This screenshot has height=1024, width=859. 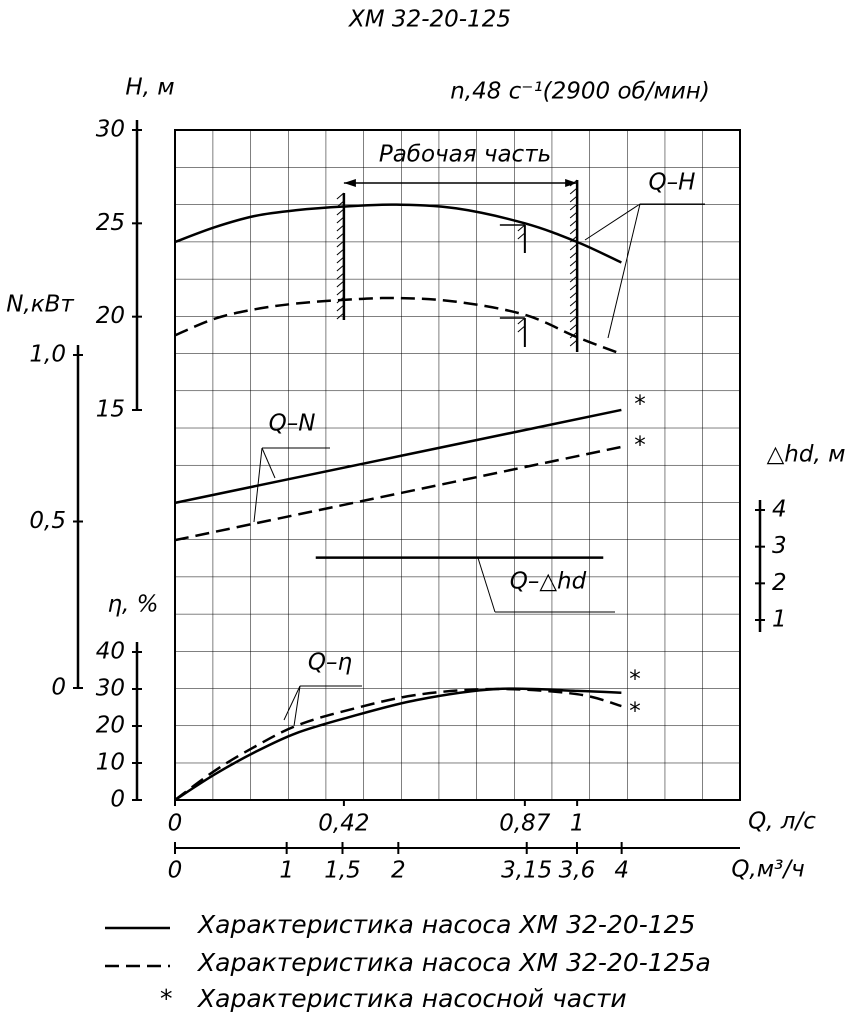 What do you see at coordinates (782, 822) in the screenshot?
I see `x-axis-label: Q, л/с` at bounding box center [782, 822].